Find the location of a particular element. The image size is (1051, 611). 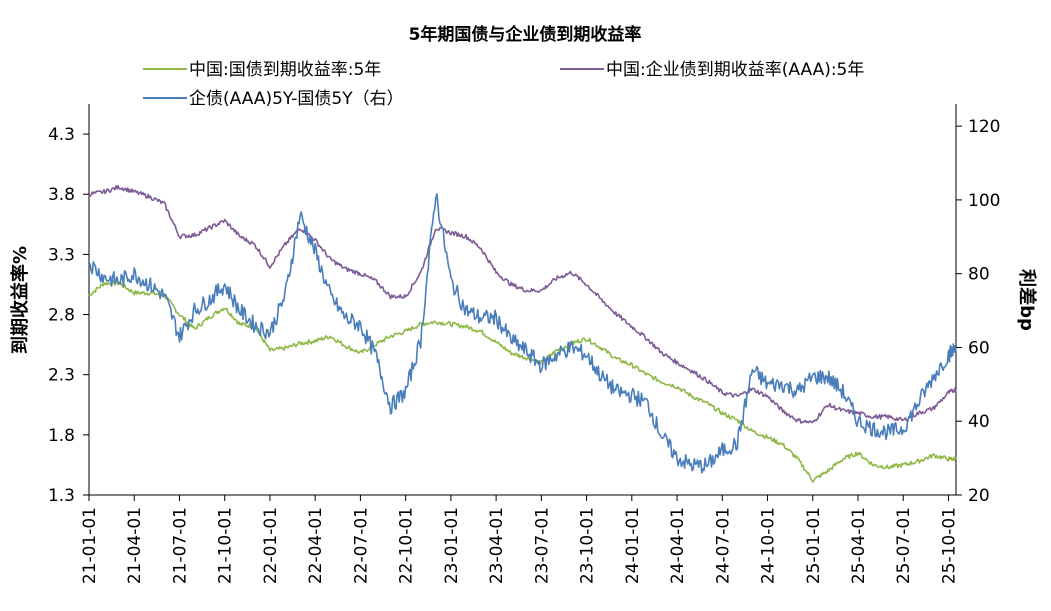

y2-axis-title: 利差bp is located at coordinates (1027, 300).